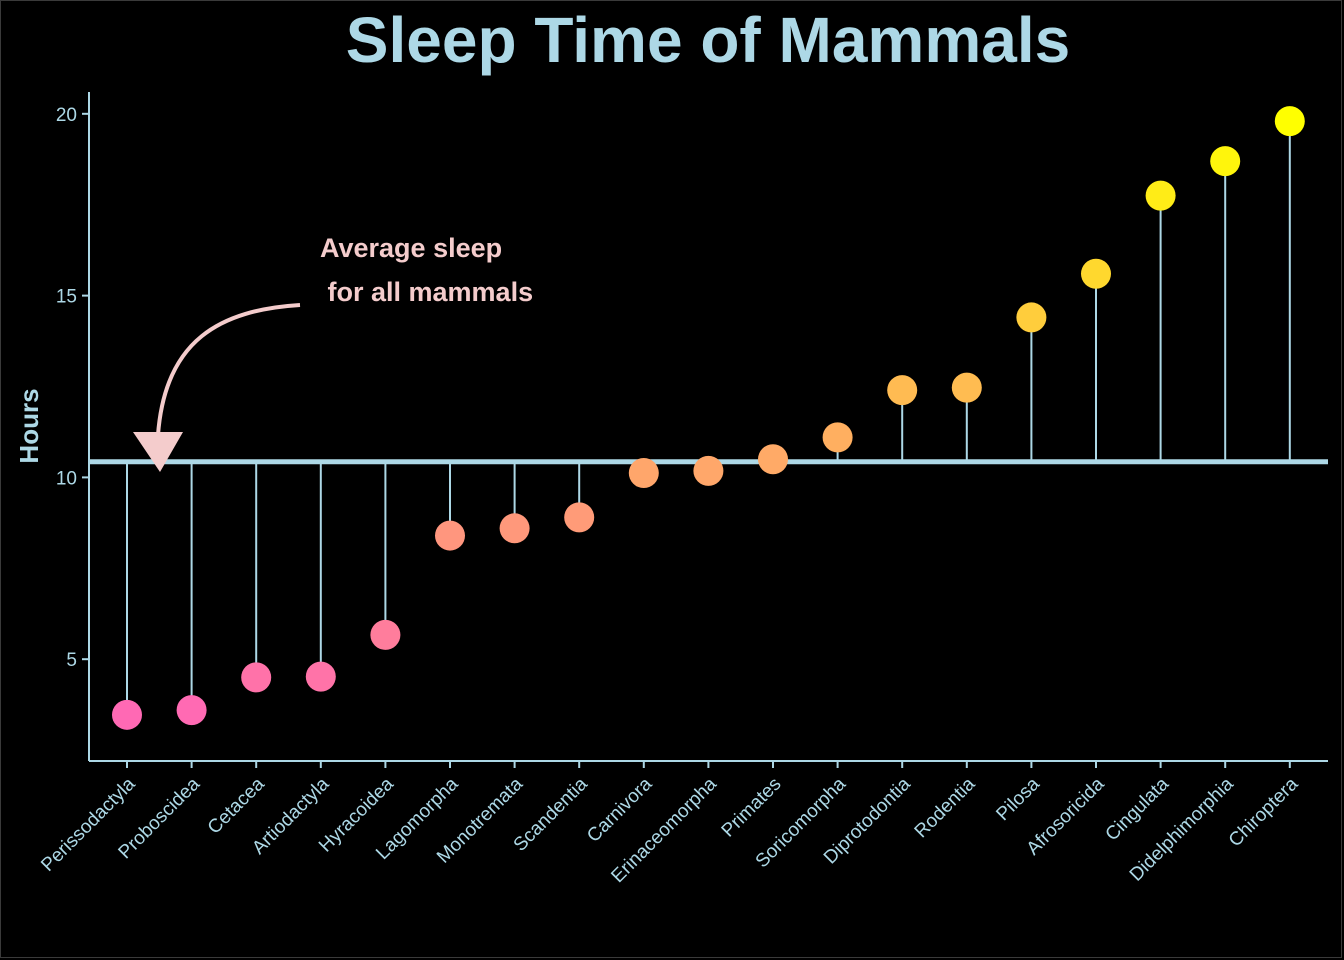 The height and width of the screenshot is (960, 1344). Describe the element at coordinates (579, 517) in the screenshot. I see `point-scandentia` at that location.